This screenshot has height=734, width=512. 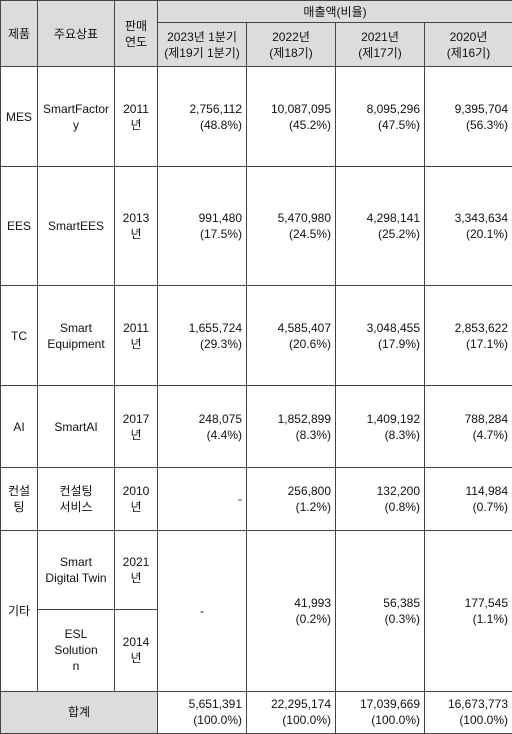 I want to click on brand-cell: Smart Equipment, so click(x=76, y=336).